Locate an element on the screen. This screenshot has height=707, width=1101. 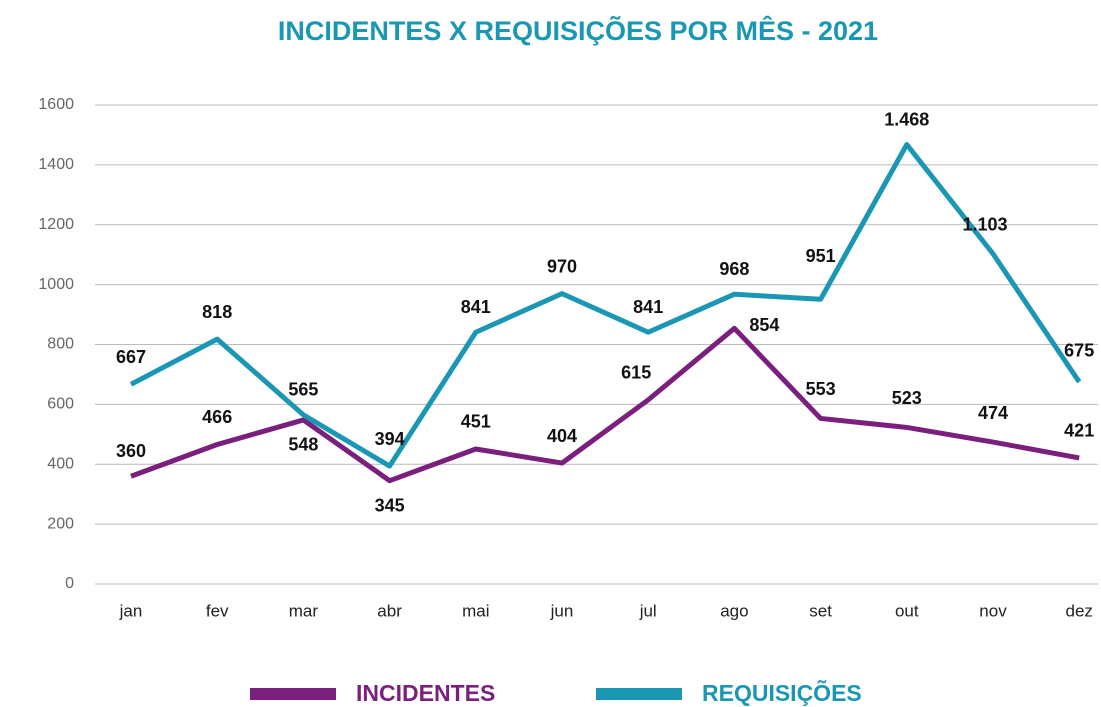
data-label: 968 is located at coordinates (734, 269).